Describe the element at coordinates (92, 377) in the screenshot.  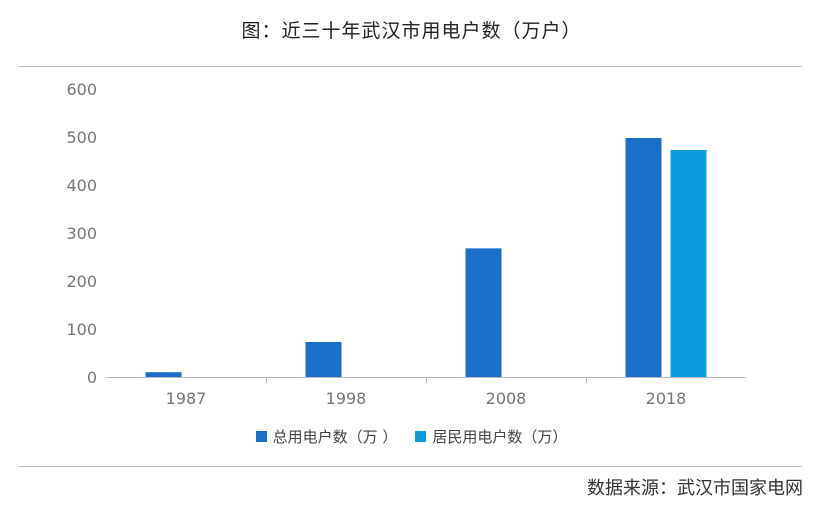
I see `y-tick-label: 0` at that location.